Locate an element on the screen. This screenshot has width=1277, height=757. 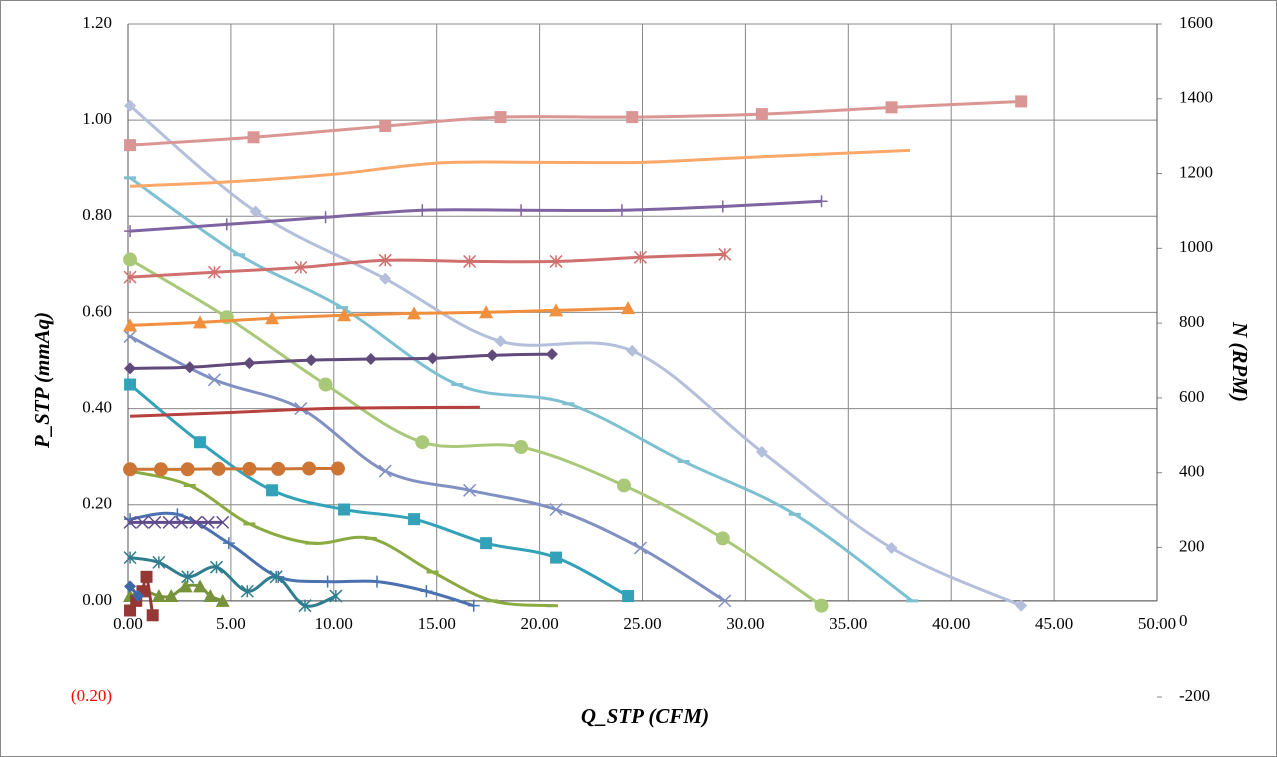
y2-tick-label: -200 is located at coordinates (1194, 695).